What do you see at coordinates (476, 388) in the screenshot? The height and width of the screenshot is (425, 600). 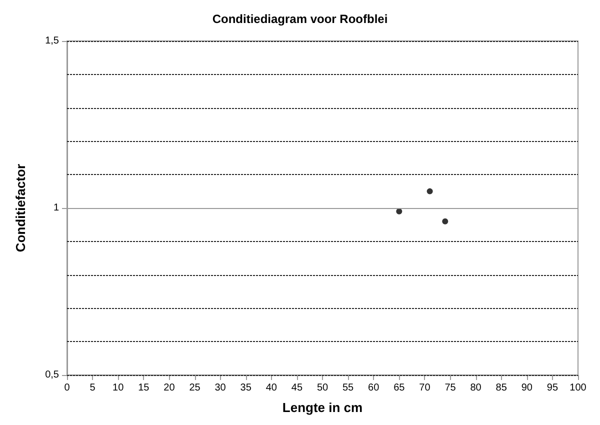 I see `x-tick-label: 80` at bounding box center [476, 388].